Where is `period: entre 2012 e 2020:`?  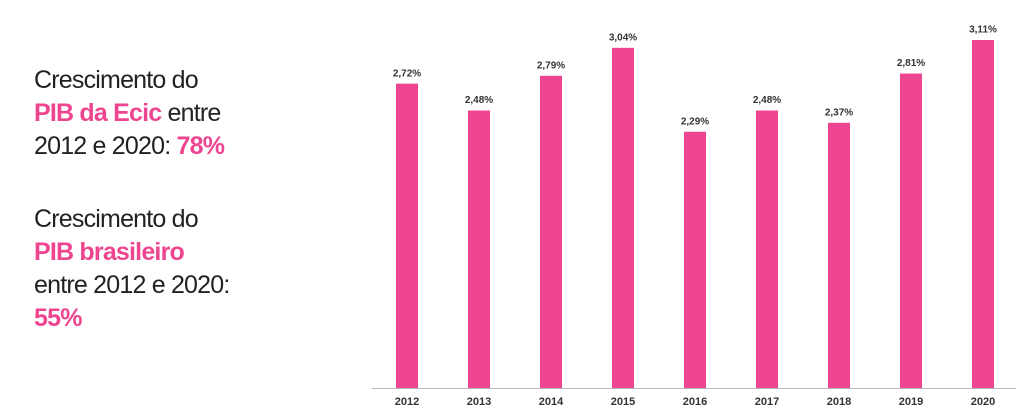
period: entre 2012 e 2020: is located at coordinates (132, 285).